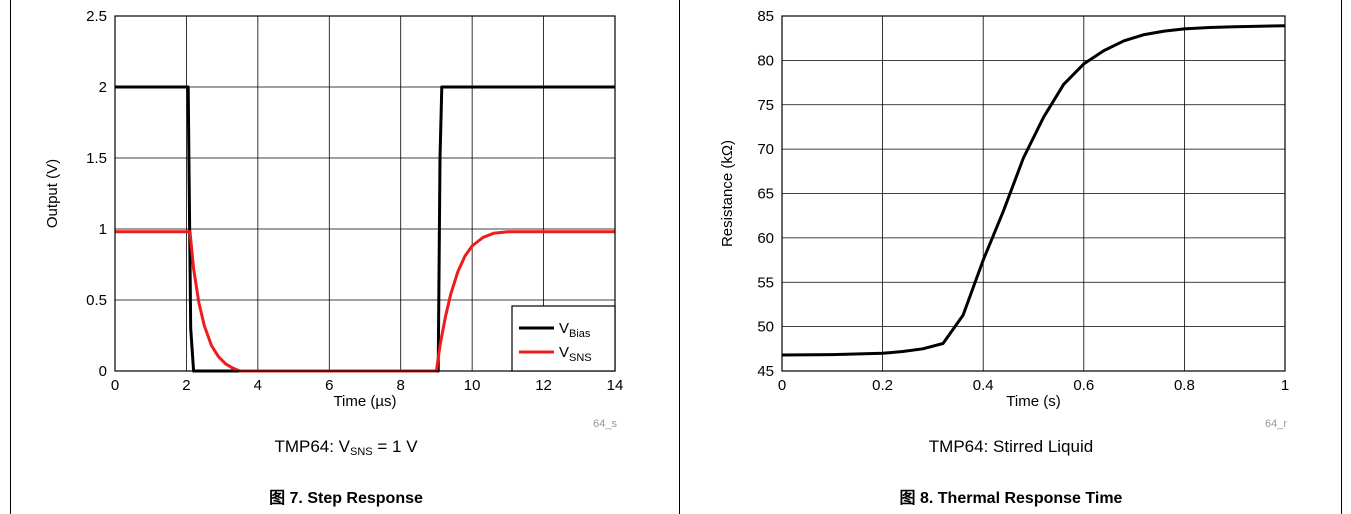 This screenshot has width=1351, height=514. Describe the element at coordinates (346, 447) in the screenshot. I see `step-response-condition: TMP64: VSNS = 1 V` at that location.